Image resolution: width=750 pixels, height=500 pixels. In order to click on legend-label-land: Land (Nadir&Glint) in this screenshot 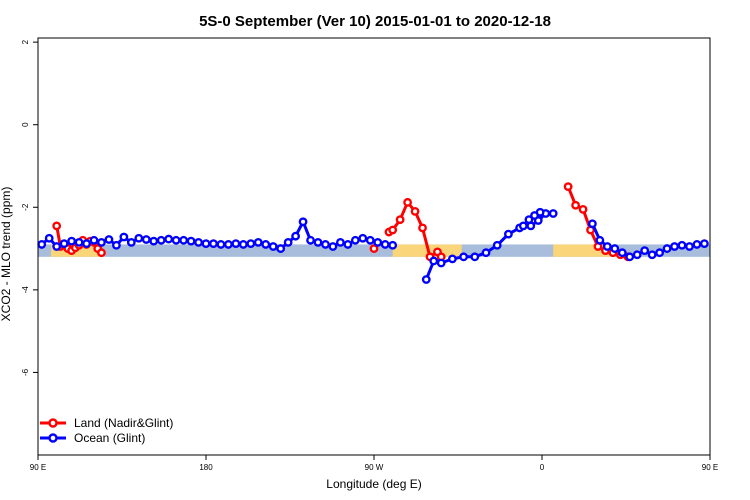, I will do `click(123, 423)`.